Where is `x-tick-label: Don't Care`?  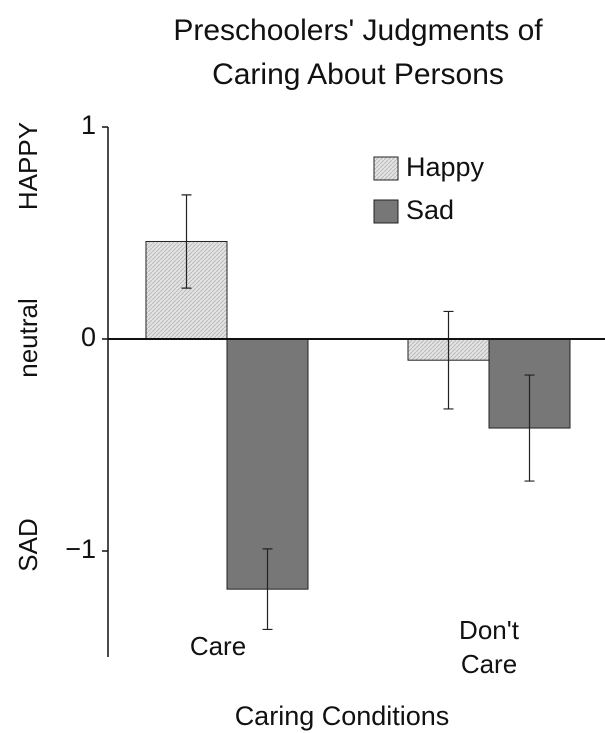 x-tick-label: Don't Care is located at coordinates (489, 647).